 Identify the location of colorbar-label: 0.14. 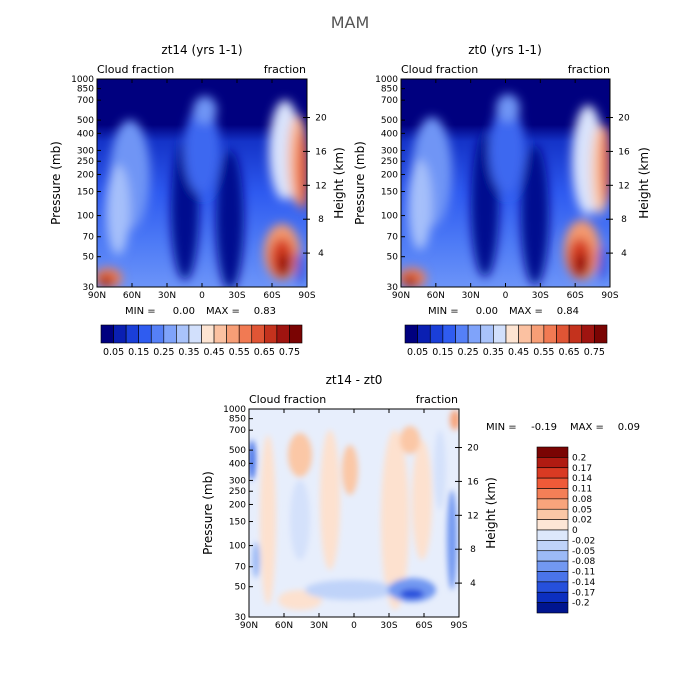
(582, 479).